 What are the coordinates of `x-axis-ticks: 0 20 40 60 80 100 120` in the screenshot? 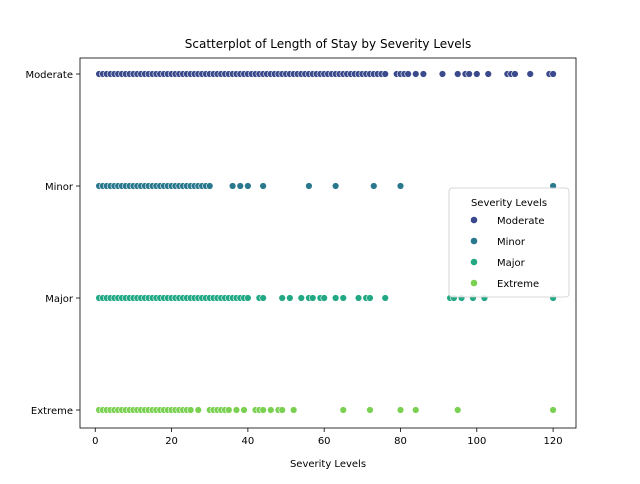 It's located at (327, 437).